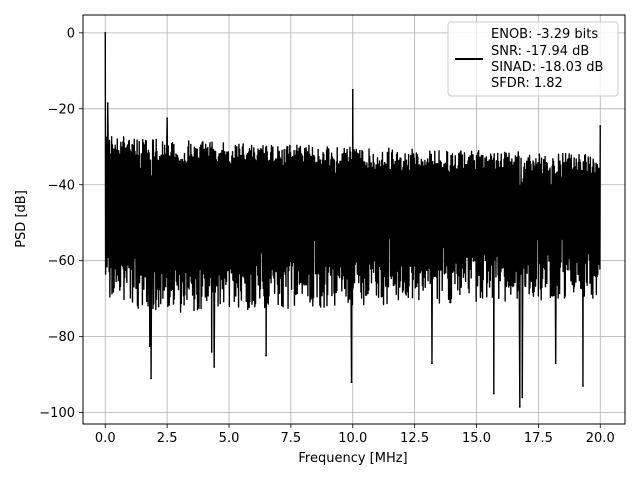 Image resolution: width=640 pixels, height=480 pixels. I want to click on x-axis: 0.0 2.5 5.0 7.5 10.0 12.5 15.0 17.5 20.0, so click(355, 435).